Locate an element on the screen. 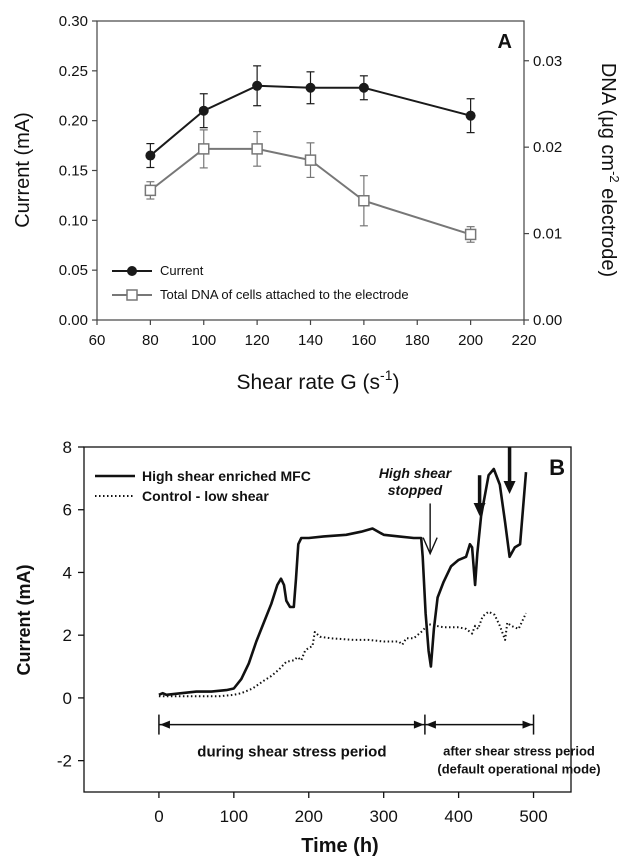 This screenshot has height=861, width=619. y-tick-label-a: 0.10 is located at coordinates (73, 220).